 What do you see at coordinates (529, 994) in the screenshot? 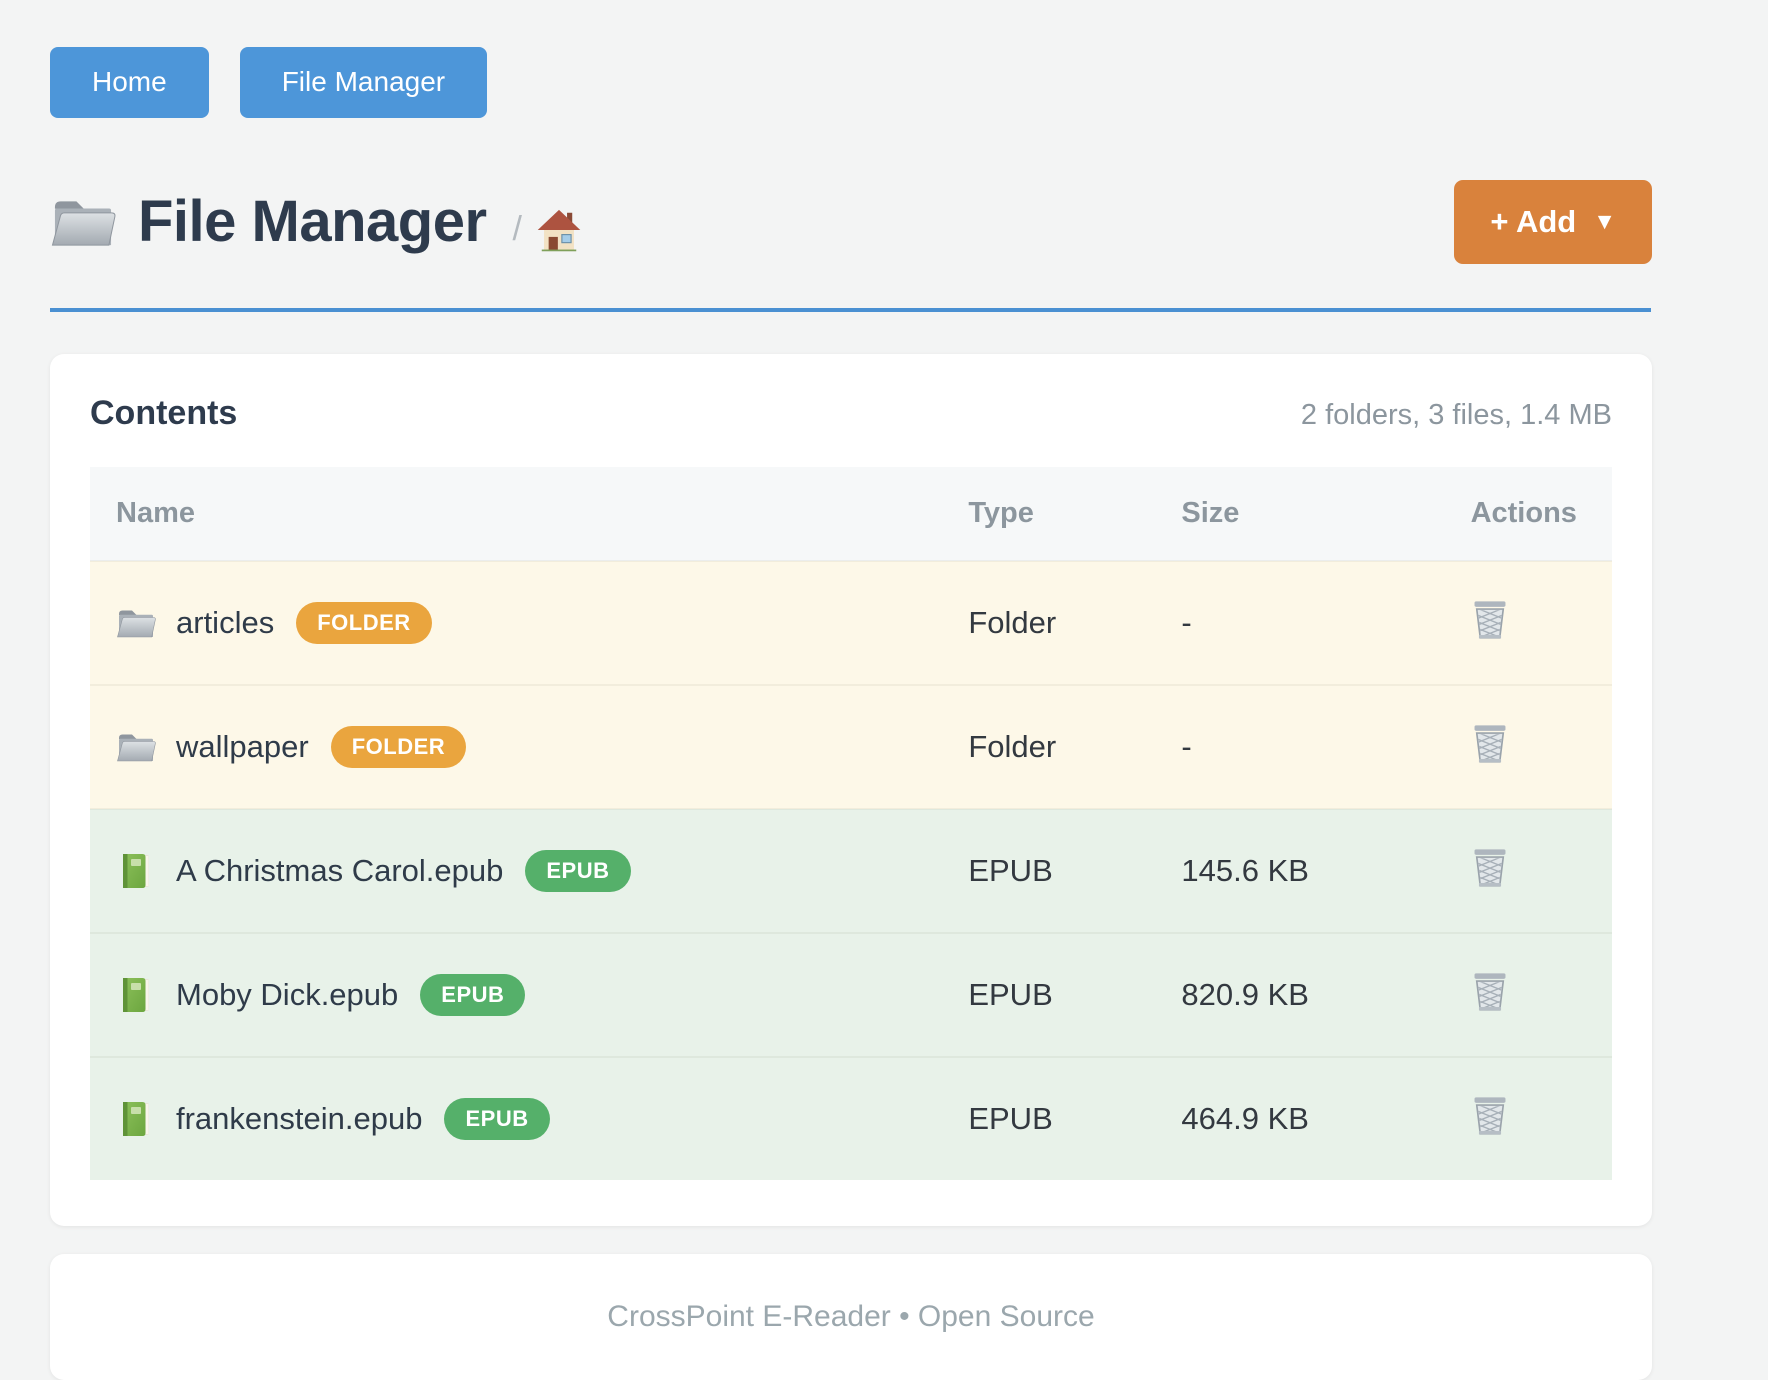
I see `file-link: Moby Dick.epub EPUB` at bounding box center [529, 994].